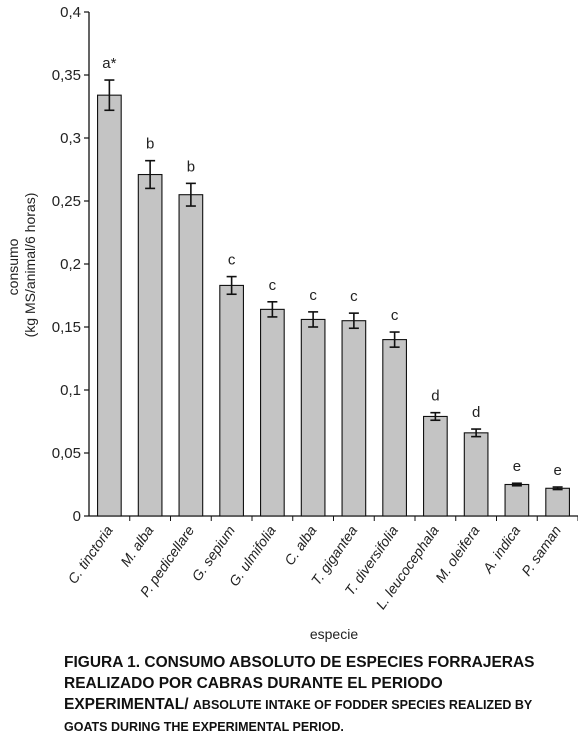  What do you see at coordinates (501, 549) in the screenshot?
I see `category-label: A. indica` at bounding box center [501, 549].